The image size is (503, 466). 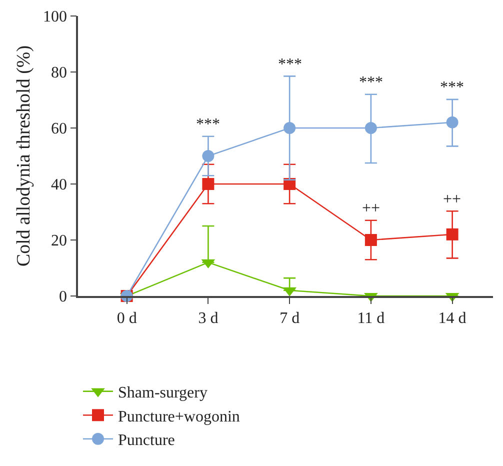 What do you see at coordinates (371, 318) in the screenshot?
I see `x-tick-label: 11 d` at bounding box center [371, 318].